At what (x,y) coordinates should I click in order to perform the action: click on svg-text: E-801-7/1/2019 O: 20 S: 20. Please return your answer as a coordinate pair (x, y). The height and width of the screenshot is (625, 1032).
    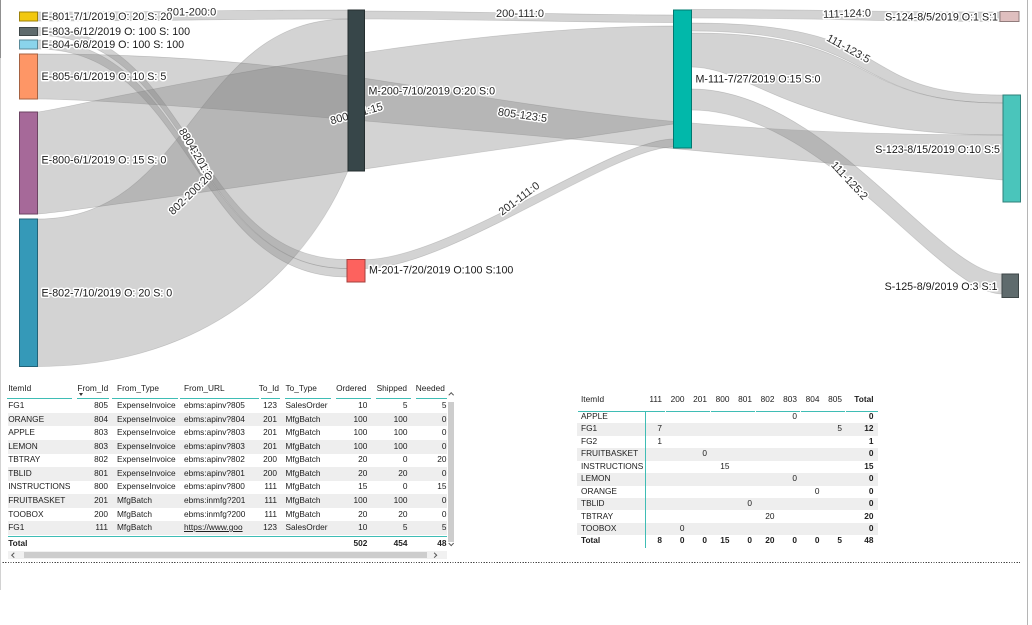
    Looking at the image, I should click on (107, 17).